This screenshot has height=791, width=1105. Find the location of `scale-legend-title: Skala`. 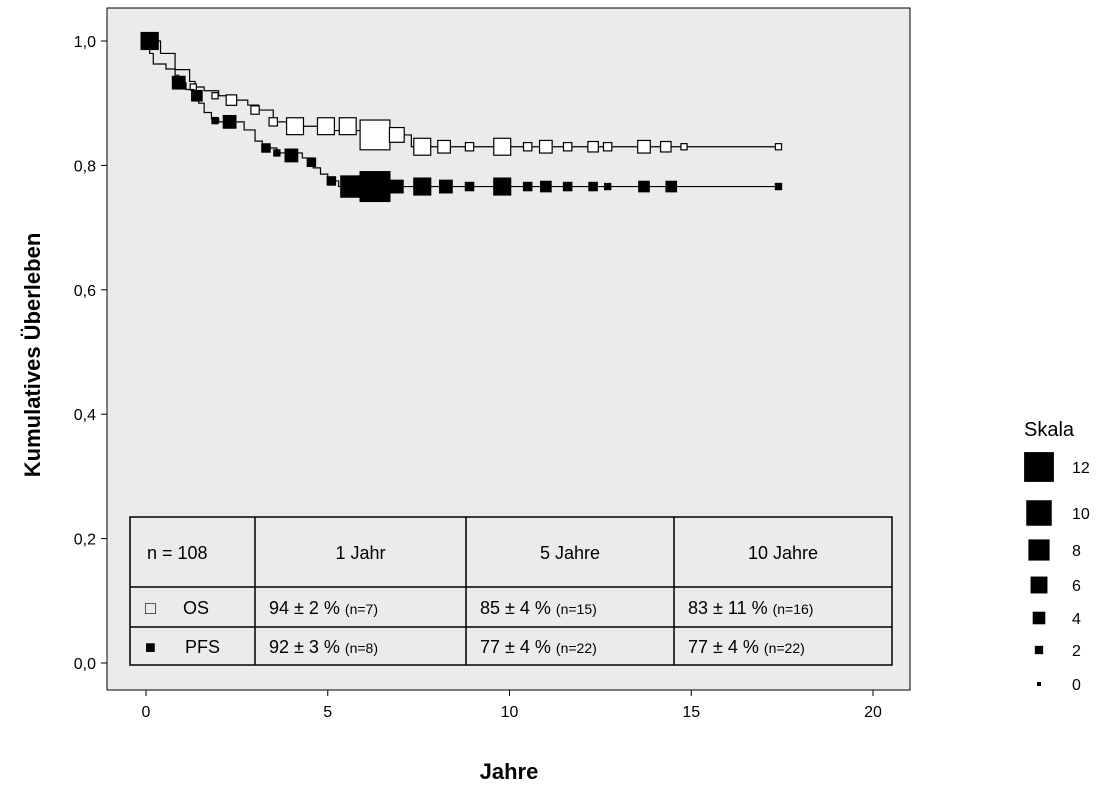

scale-legend-title: Skala is located at coordinates (1049, 430).